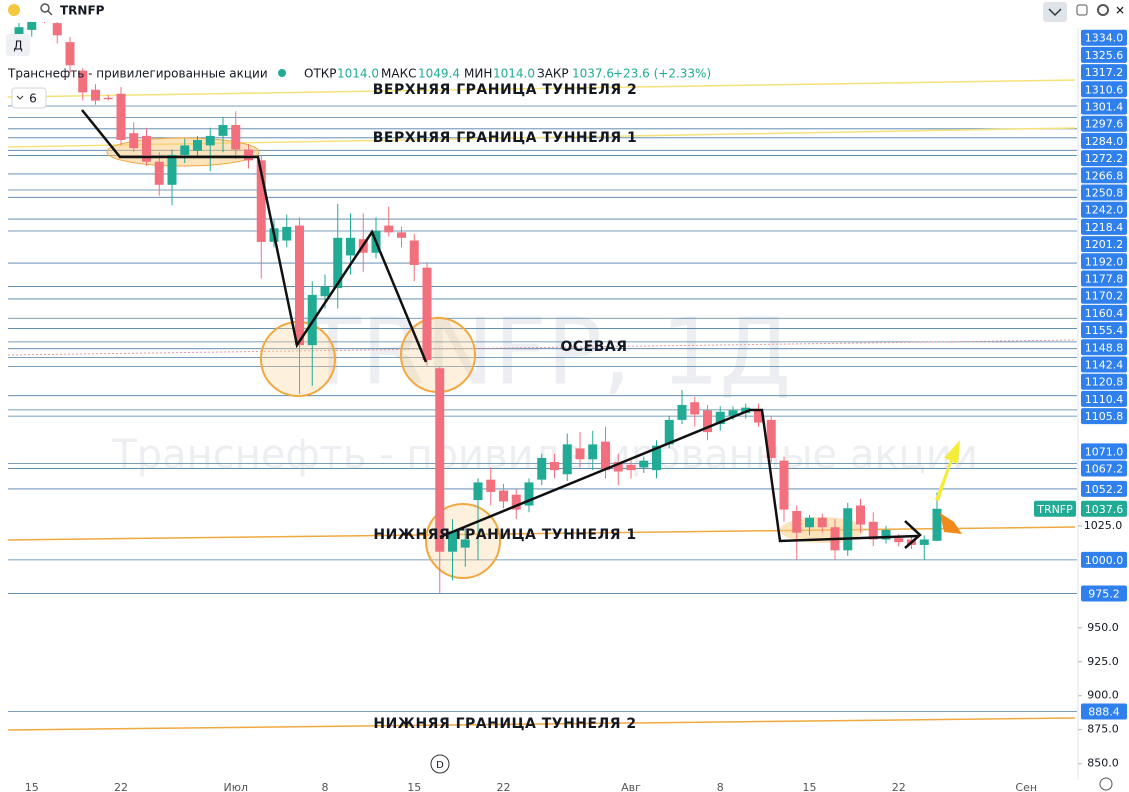  What do you see at coordinates (1026, 786) in the screenshot?
I see `x-tick-label: Сен` at bounding box center [1026, 786].